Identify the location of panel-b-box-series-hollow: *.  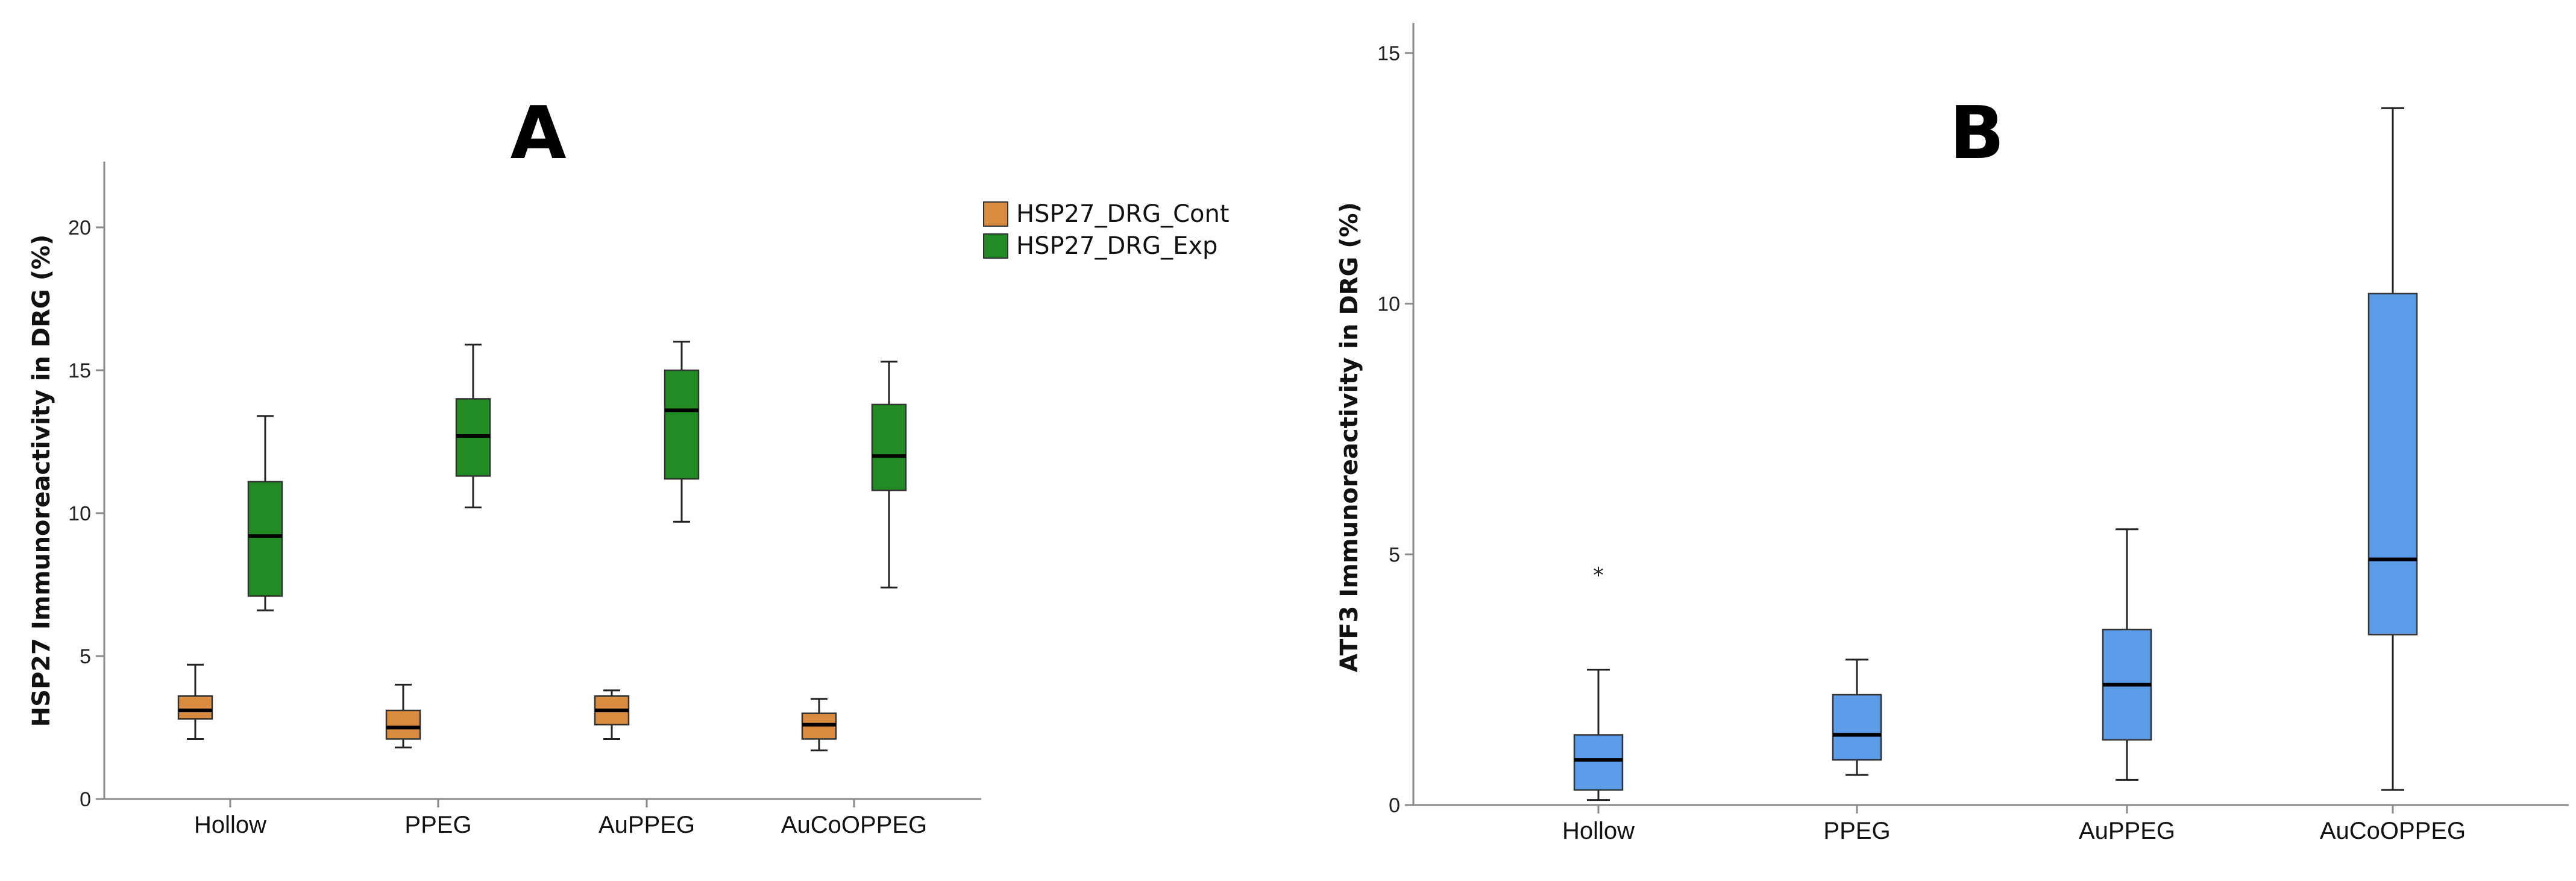
(1598, 682).